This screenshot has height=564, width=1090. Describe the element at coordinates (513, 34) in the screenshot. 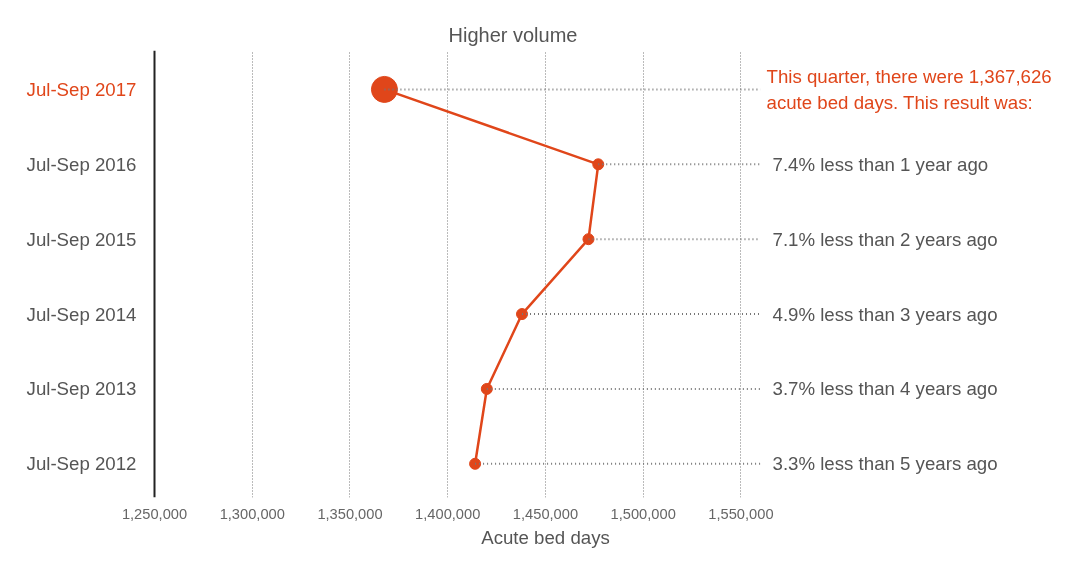

I see `text: Higher volume` at that location.